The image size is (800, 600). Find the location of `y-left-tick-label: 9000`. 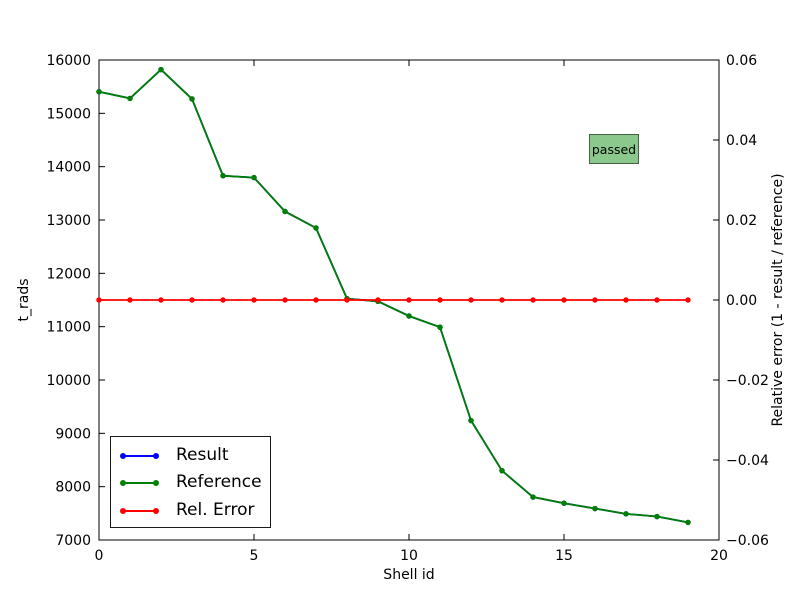

y-left-tick-label: 9000 is located at coordinates (73, 434).